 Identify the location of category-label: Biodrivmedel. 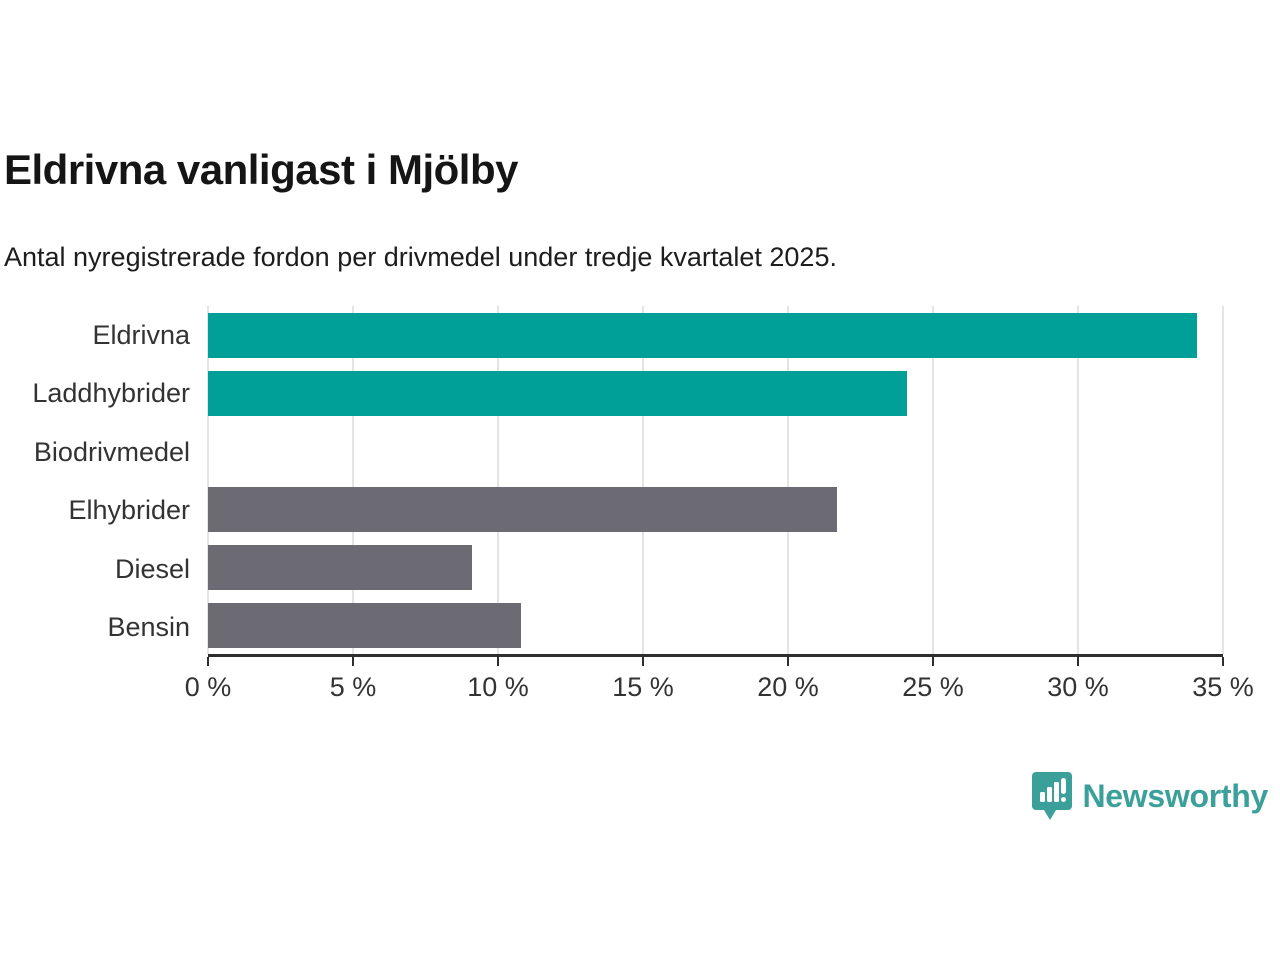
(111, 451).